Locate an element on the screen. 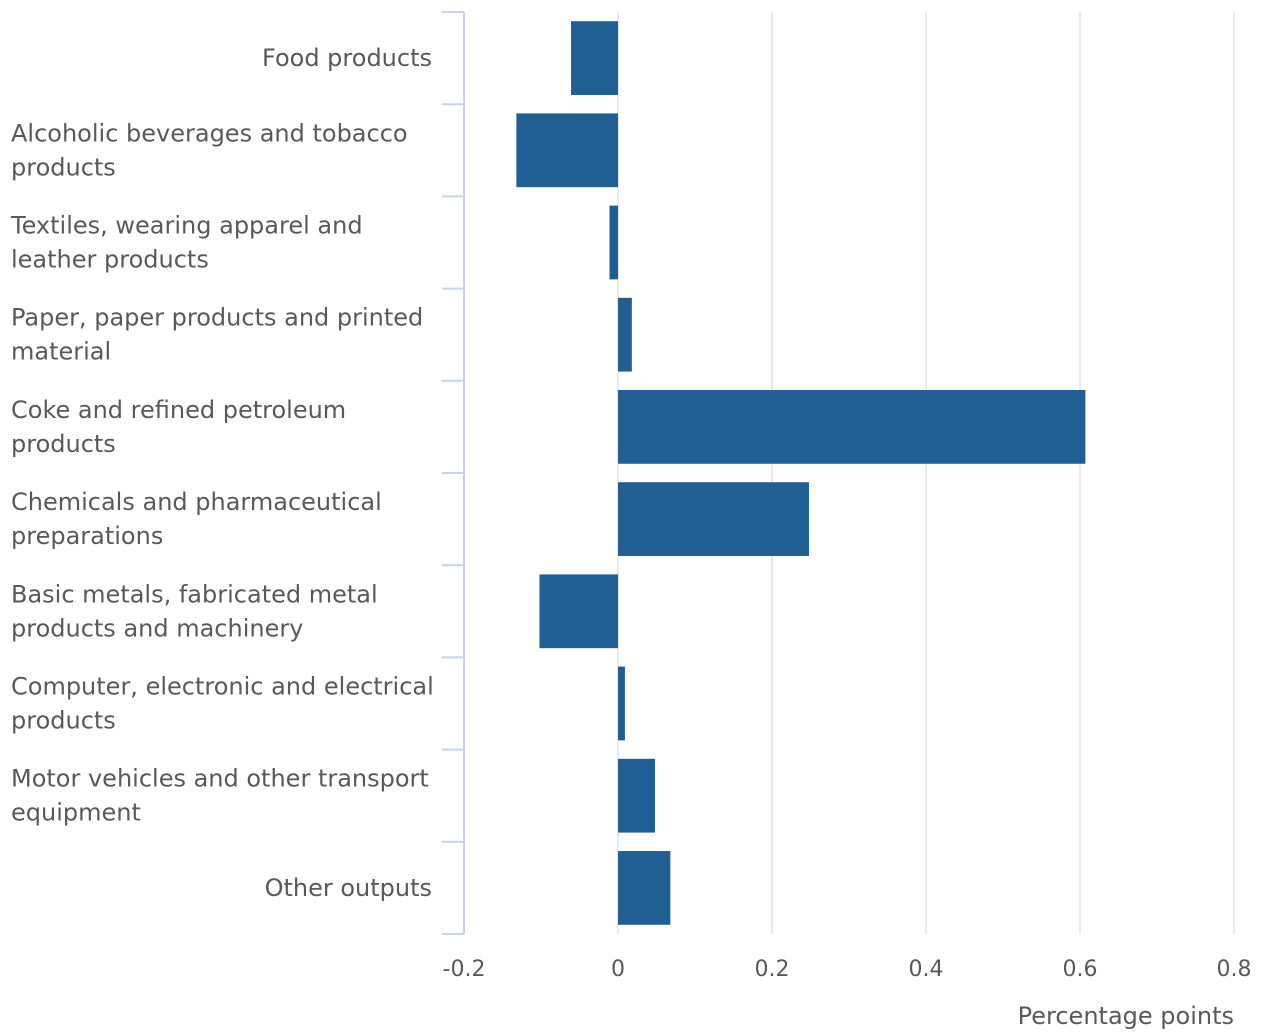 This screenshot has width=1262, height=1032. category-label-line: Paper, paper products and printed is located at coordinates (217, 318).